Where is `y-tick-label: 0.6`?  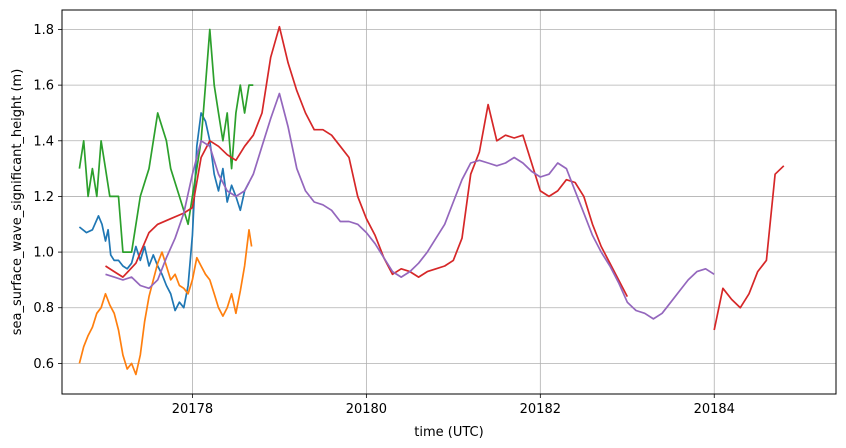
y-tick-label: 0.6 is located at coordinates (43, 364).